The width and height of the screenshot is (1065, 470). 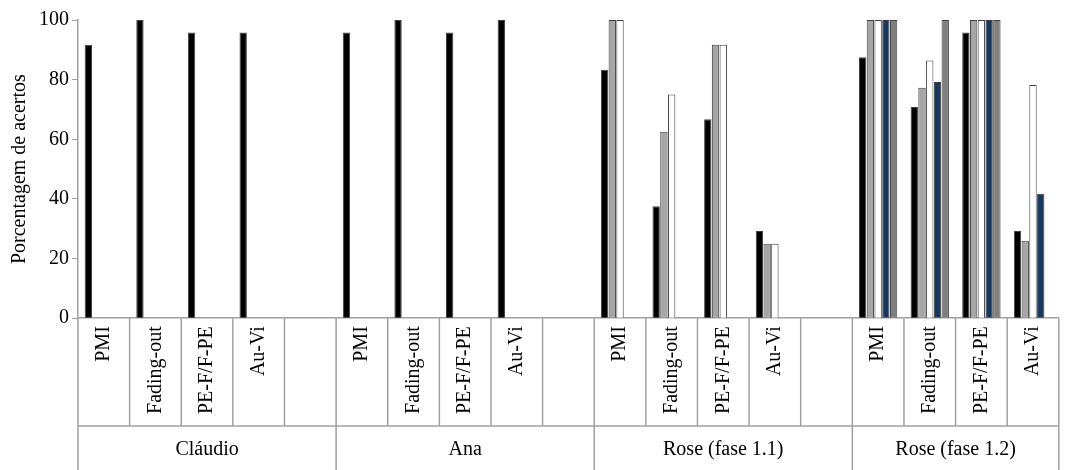 I want to click on text: Rose (fase 1.1), so click(x=723, y=449).